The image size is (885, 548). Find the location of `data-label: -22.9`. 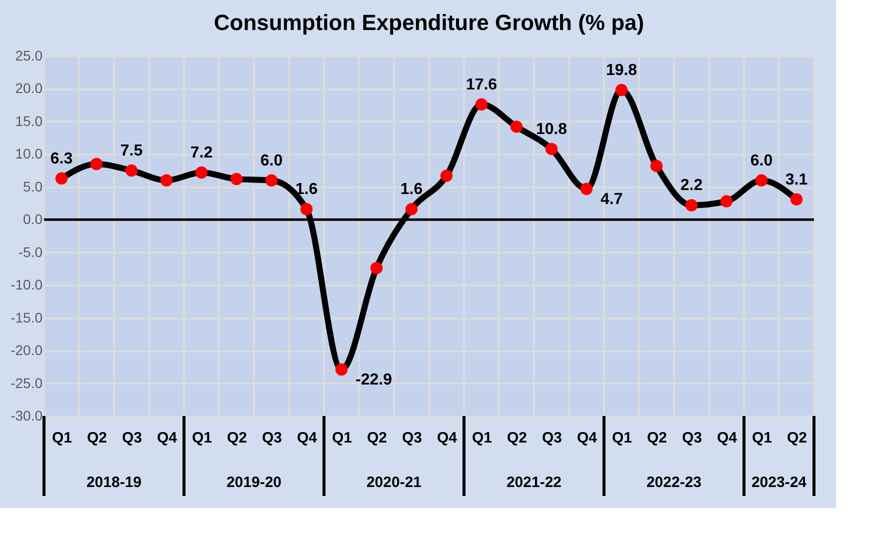

data-label: -22.9 is located at coordinates (374, 380).